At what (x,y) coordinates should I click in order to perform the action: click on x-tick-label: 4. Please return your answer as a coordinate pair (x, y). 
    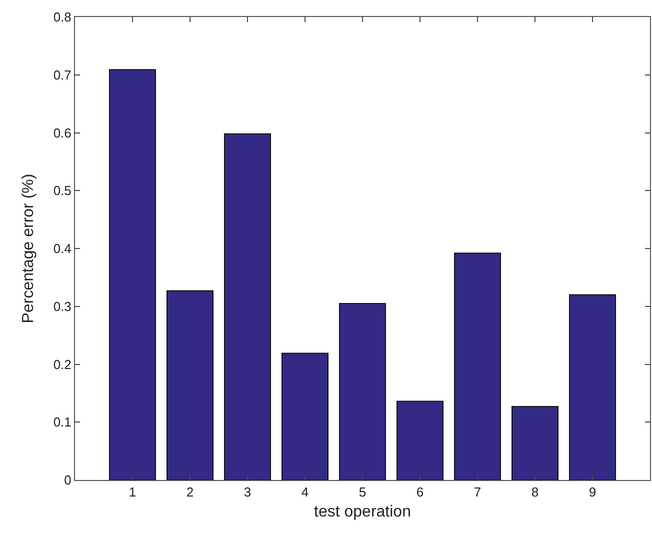
    Looking at the image, I should click on (305, 492).